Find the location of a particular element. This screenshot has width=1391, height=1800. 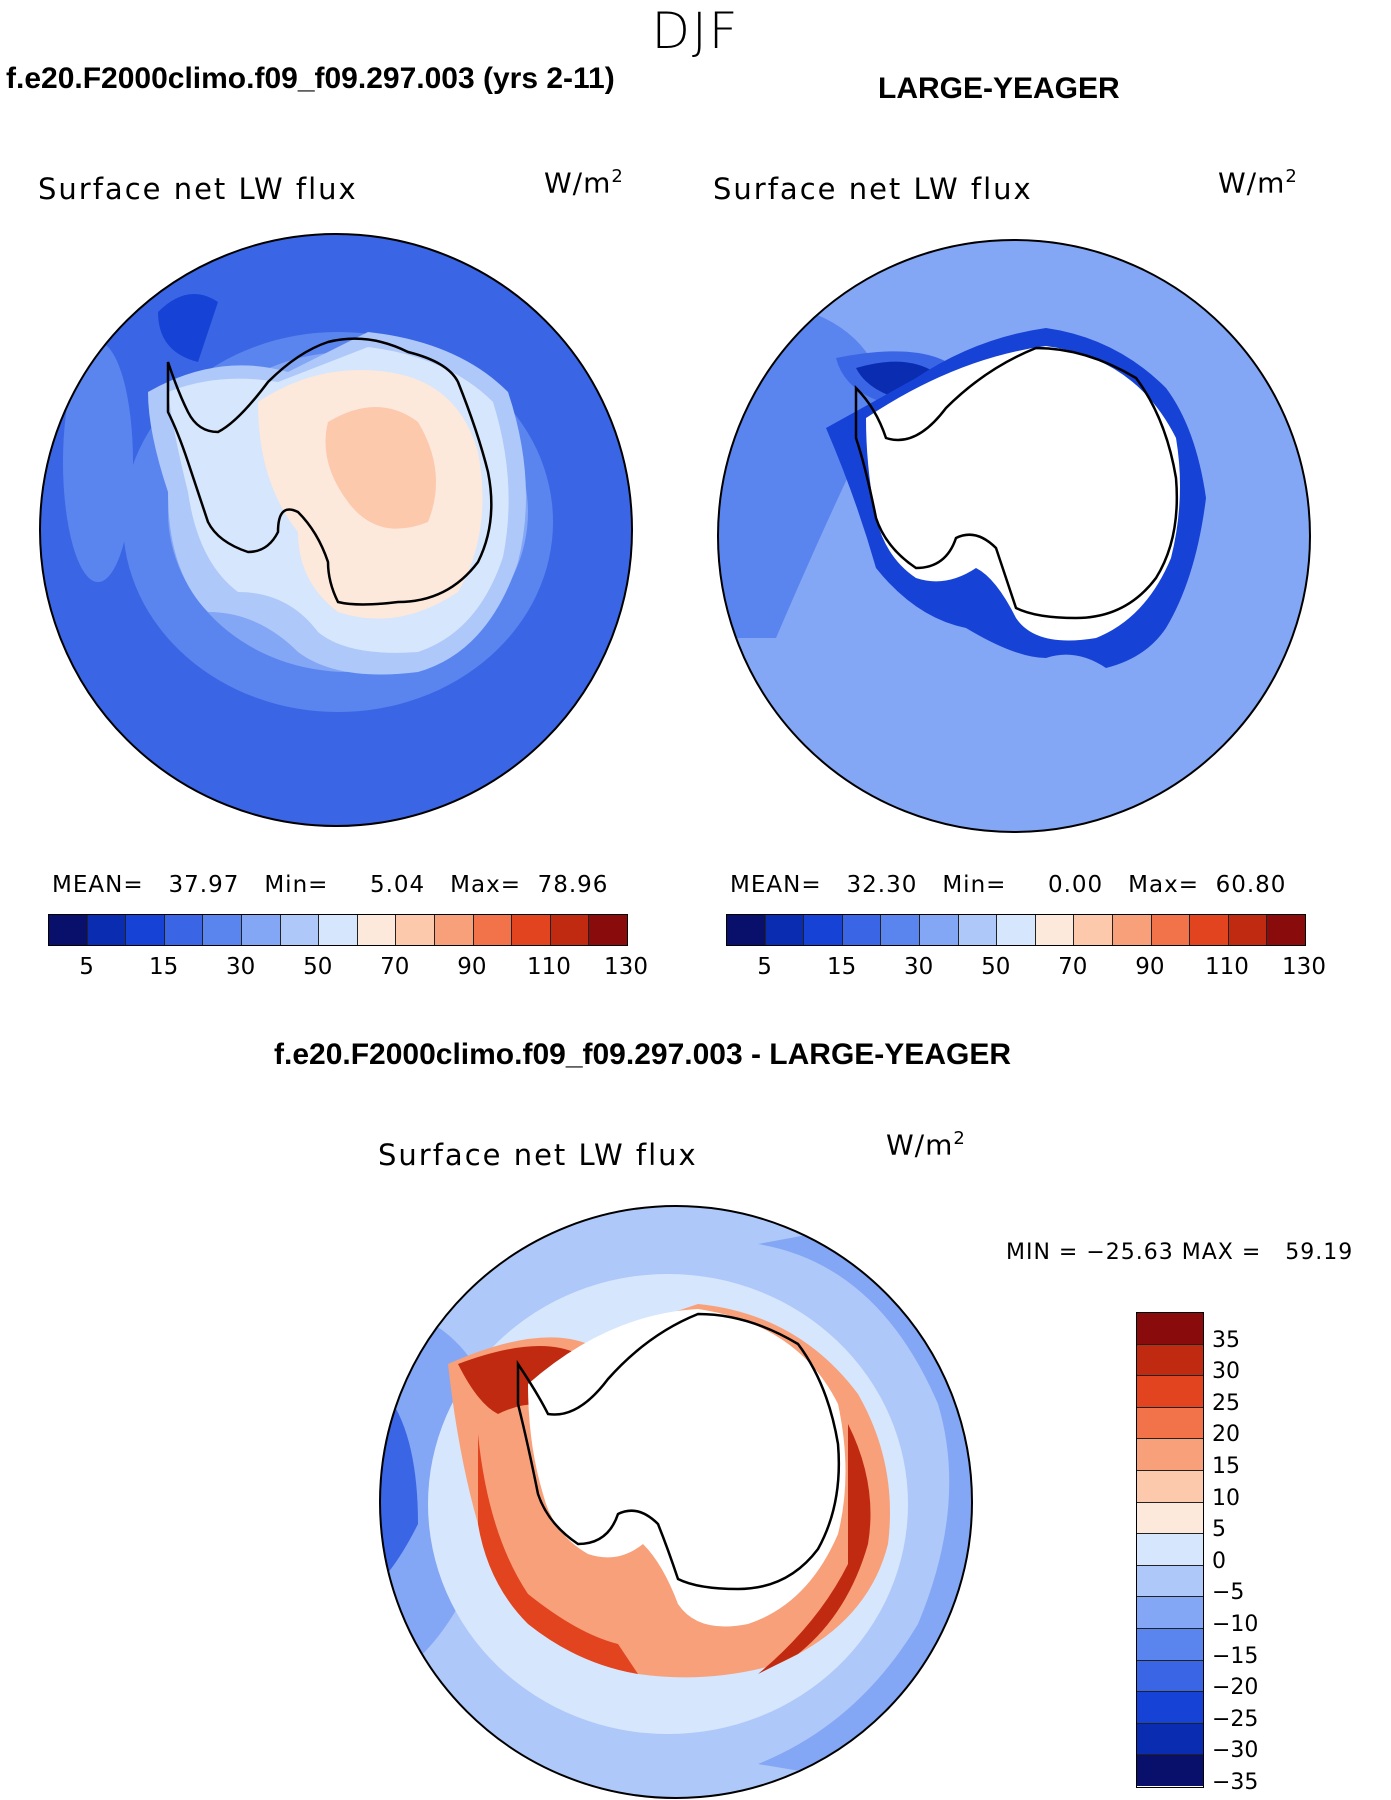

right-min-label: Min= is located at coordinates (974, 885).